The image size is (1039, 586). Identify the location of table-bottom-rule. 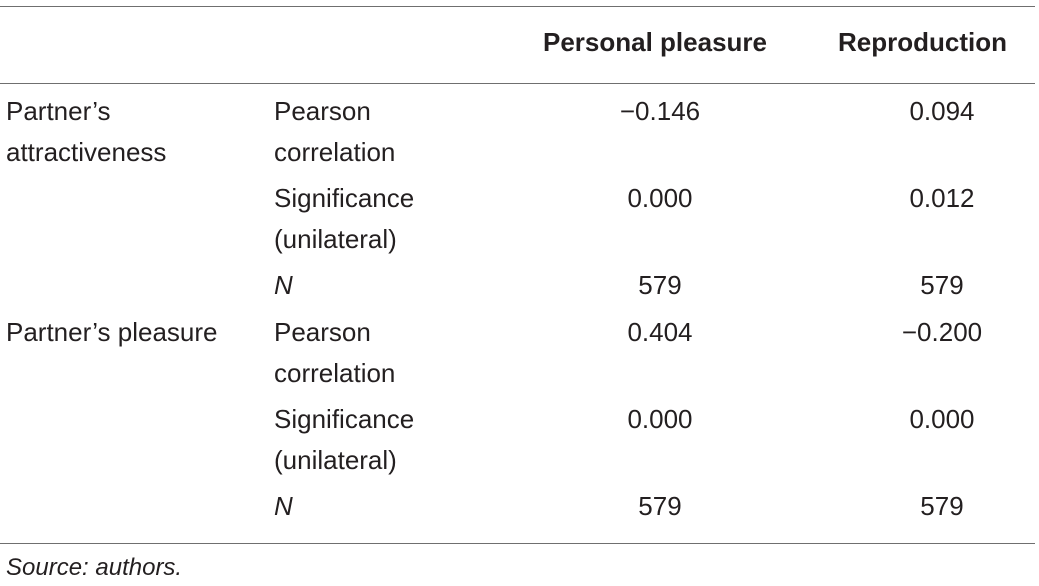
(517, 543).